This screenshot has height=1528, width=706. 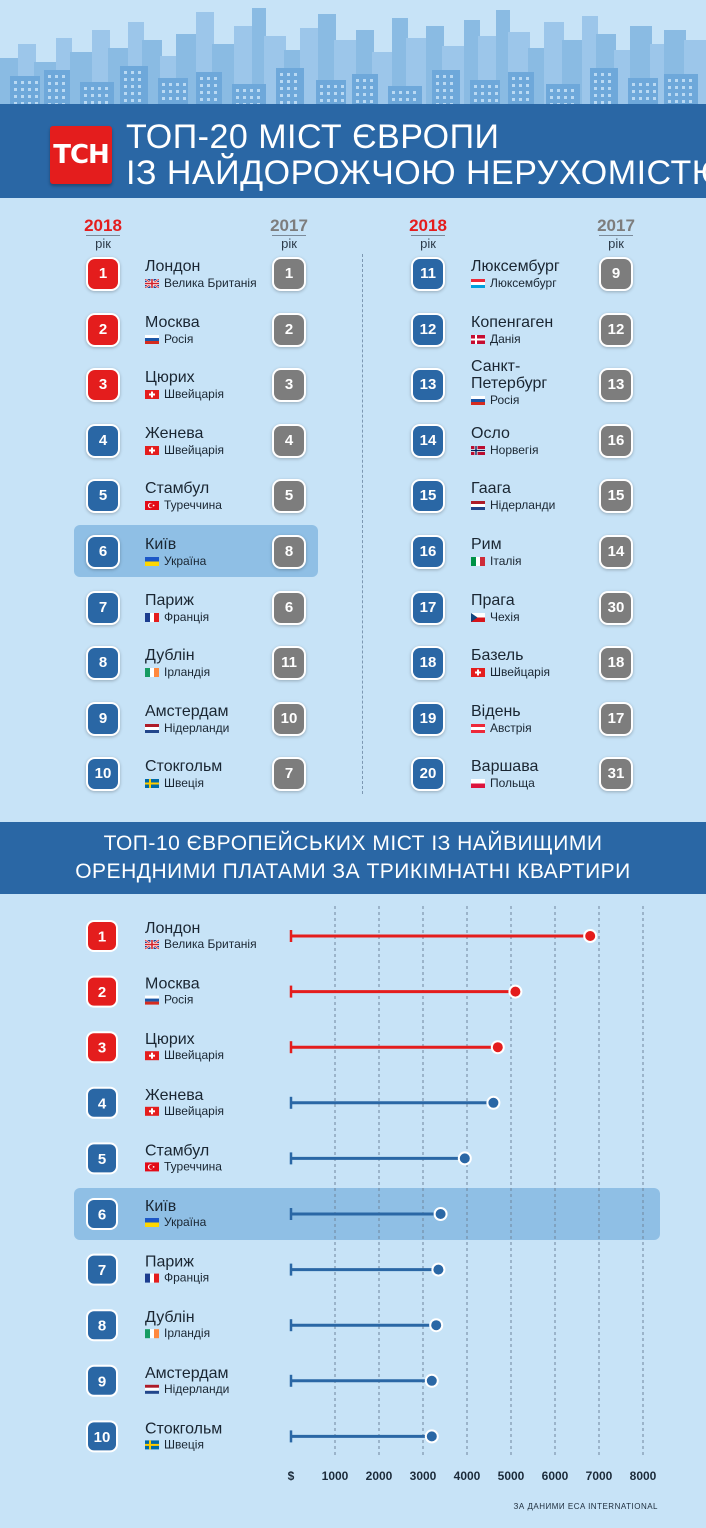 I want to click on rank-2018-badge: 2, so click(x=103, y=329).